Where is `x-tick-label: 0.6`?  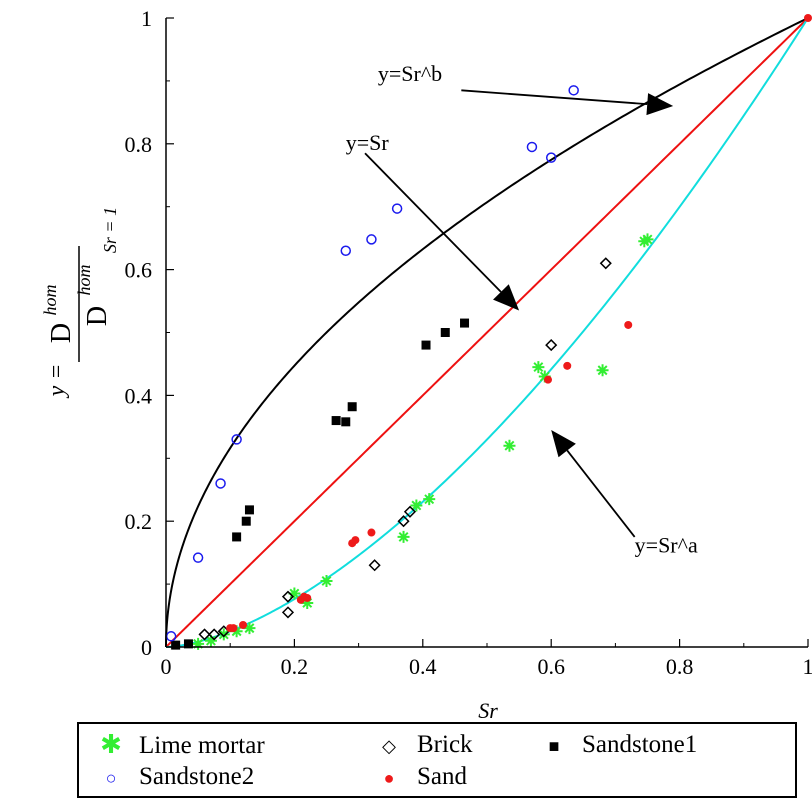
x-tick-label: 0.6 is located at coordinates (551, 666).